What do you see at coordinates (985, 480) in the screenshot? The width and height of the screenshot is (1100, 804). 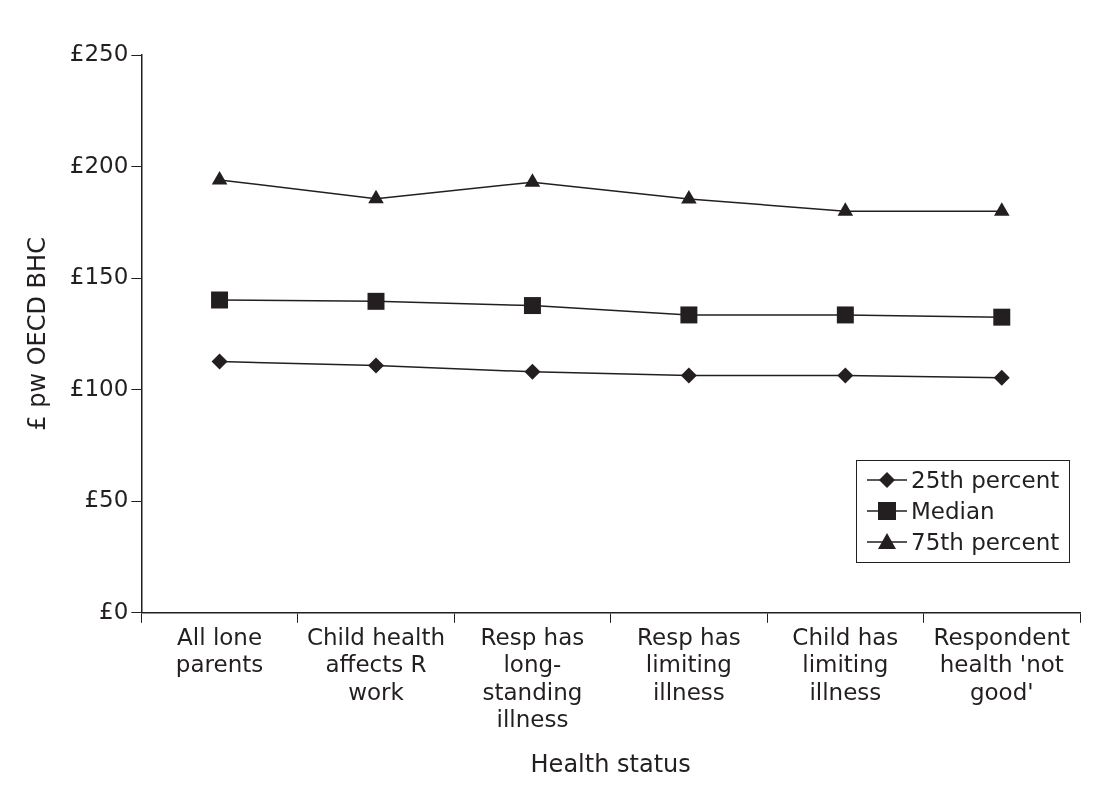 I see `legend-label: 25th percent` at bounding box center [985, 480].